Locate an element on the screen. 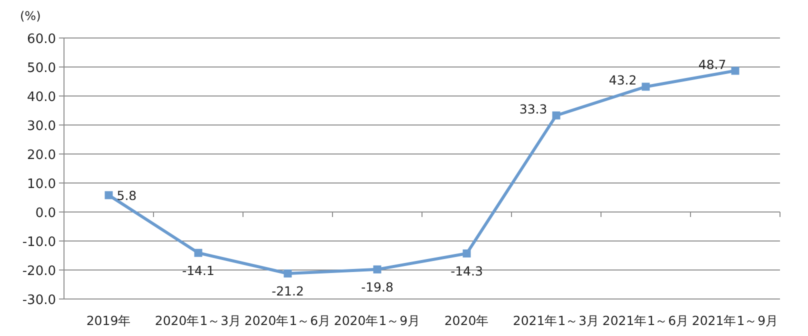 The height and width of the screenshot is (336, 808). y-tick-label: 40.0 is located at coordinates (41, 97).